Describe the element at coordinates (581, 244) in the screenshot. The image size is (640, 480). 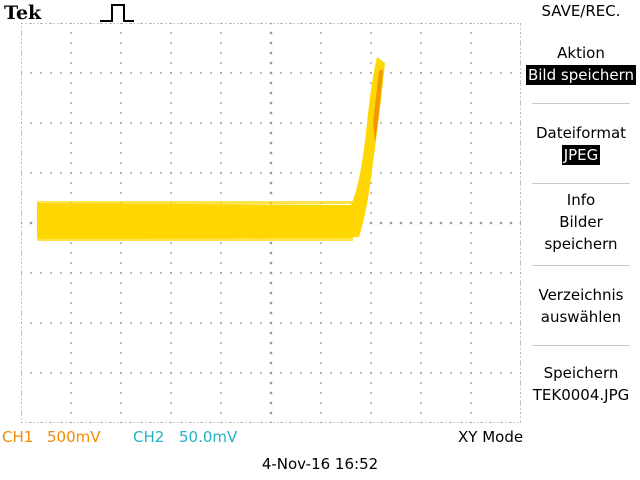
I see `menu-item-line: speichern` at that location.